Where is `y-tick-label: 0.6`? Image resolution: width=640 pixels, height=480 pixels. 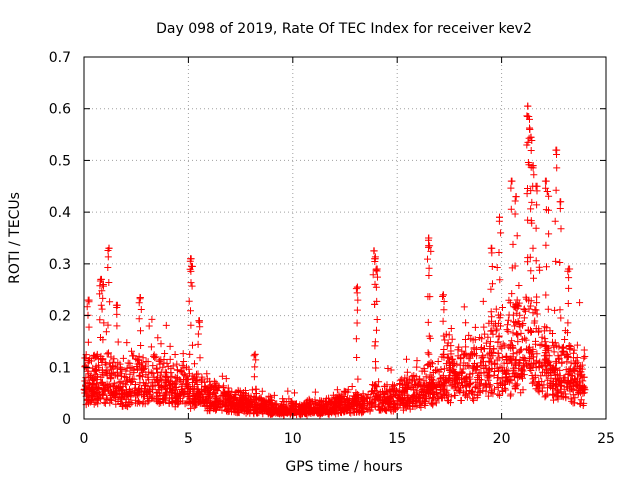
y-tick-label: 0.6 is located at coordinates (60, 110).